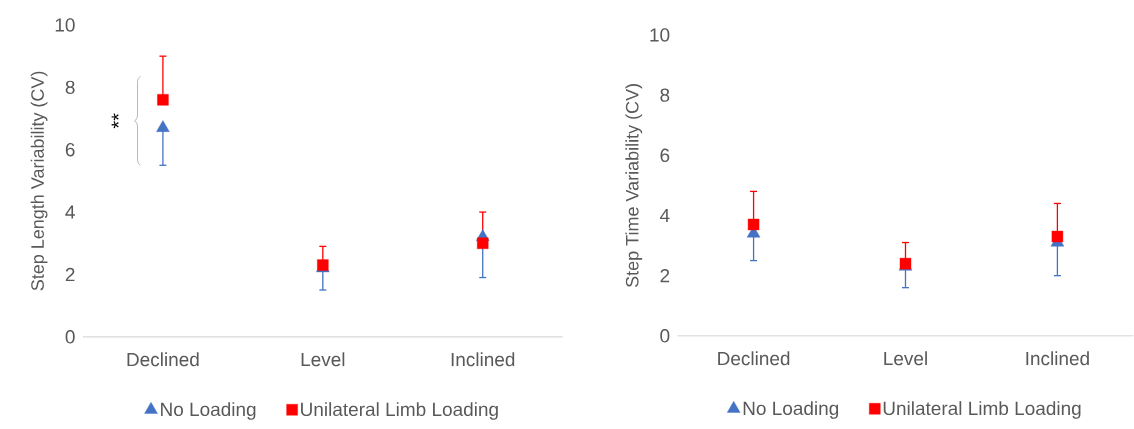  What do you see at coordinates (634, 186) in the screenshot?
I see `y-axis-title: Step Time Variability (CV)` at bounding box center [634, 186].